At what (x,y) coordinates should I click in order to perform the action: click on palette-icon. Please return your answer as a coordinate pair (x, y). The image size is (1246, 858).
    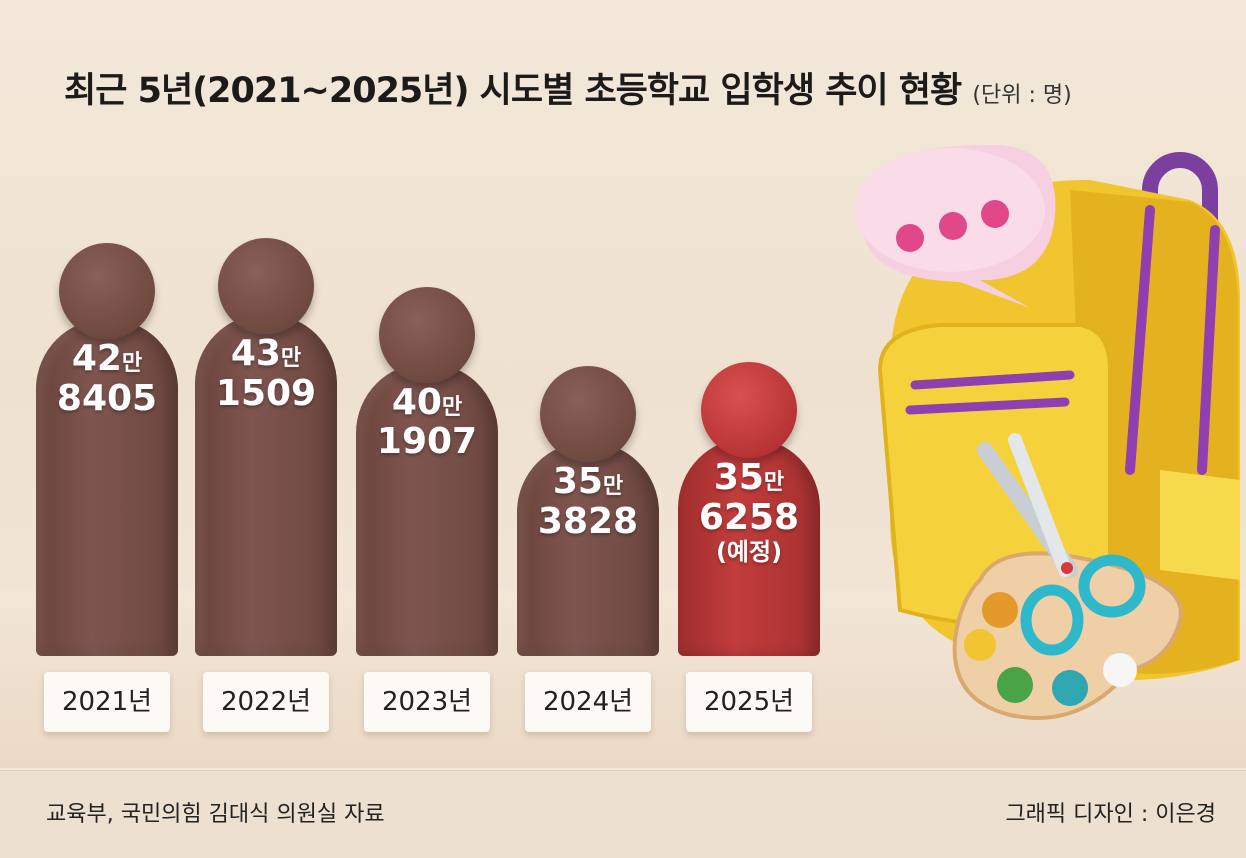
    Looking at the image, I should click on (1067, 635).